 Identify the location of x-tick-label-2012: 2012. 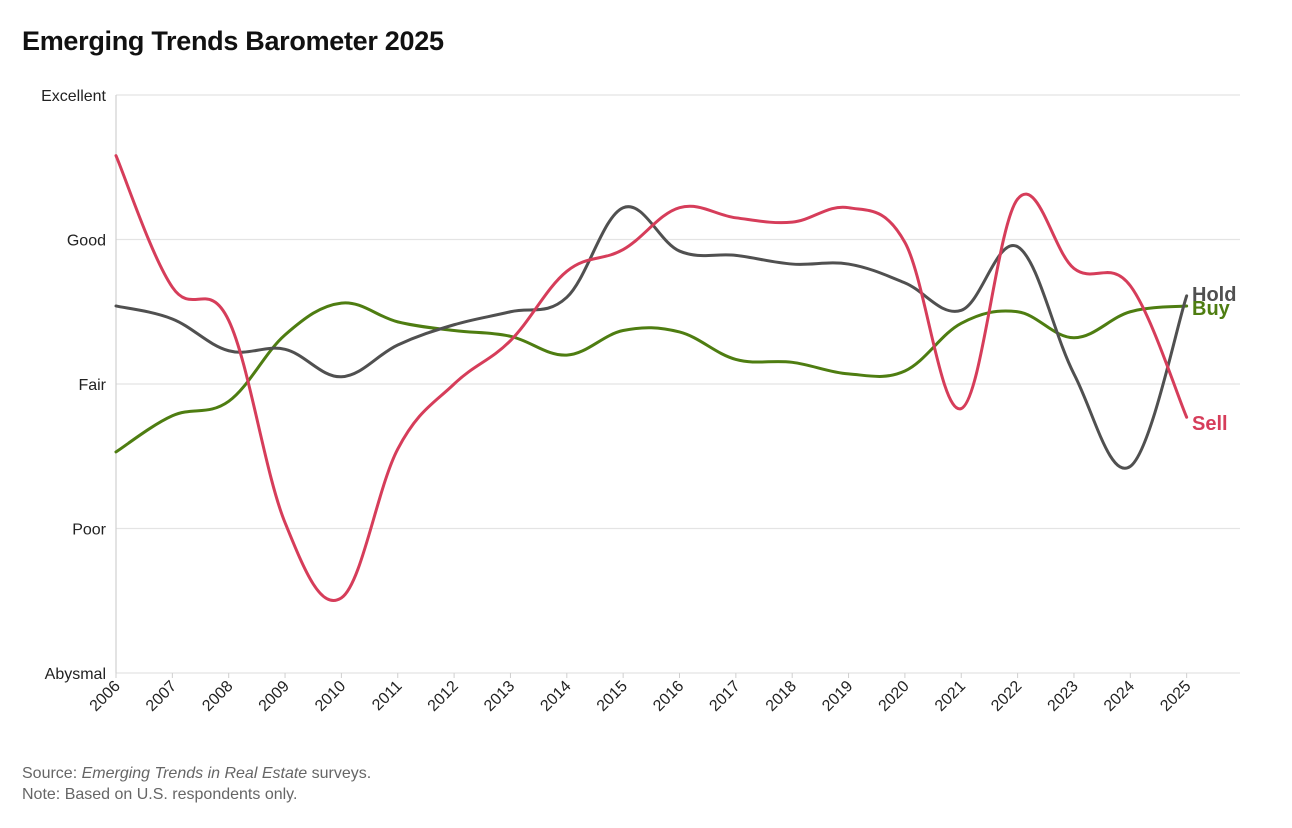
(443, 696).